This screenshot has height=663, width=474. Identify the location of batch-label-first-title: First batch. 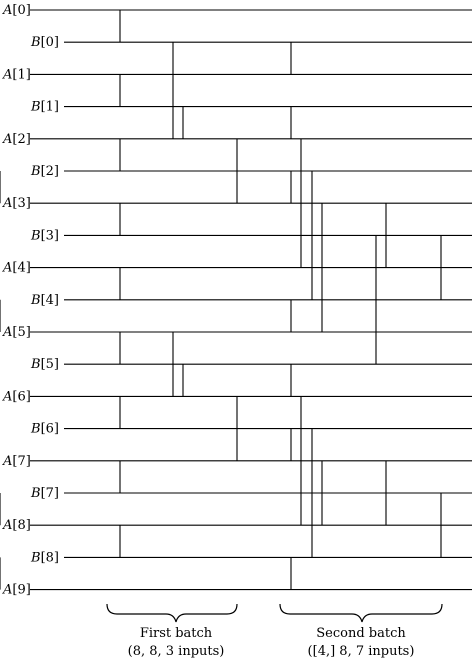
(176, 633).